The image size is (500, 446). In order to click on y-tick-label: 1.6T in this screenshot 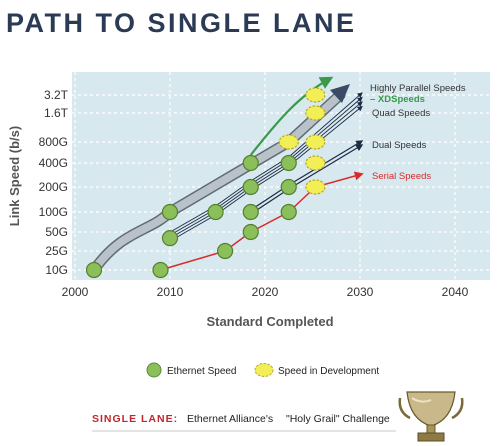, I will do `click(56, 113)`.